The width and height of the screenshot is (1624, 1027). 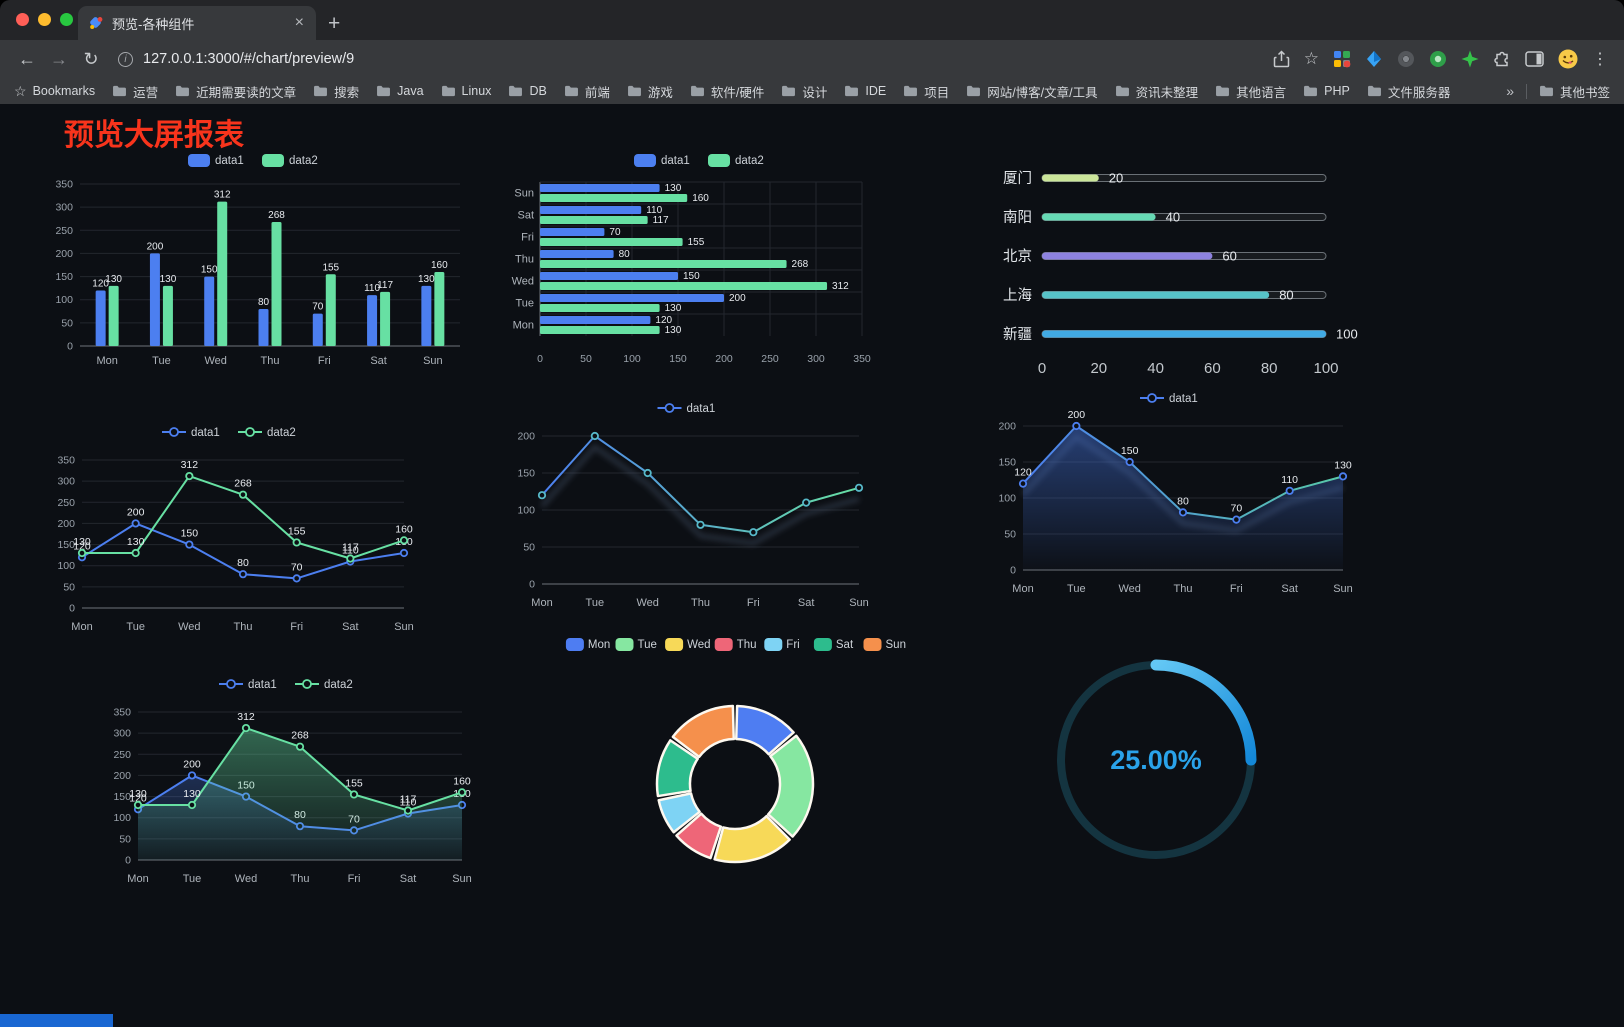 What do you see at coordinates (688, 644) in the screenshot?
I see `legend-item-Wed: Wed` at bounding box center [688, 644].